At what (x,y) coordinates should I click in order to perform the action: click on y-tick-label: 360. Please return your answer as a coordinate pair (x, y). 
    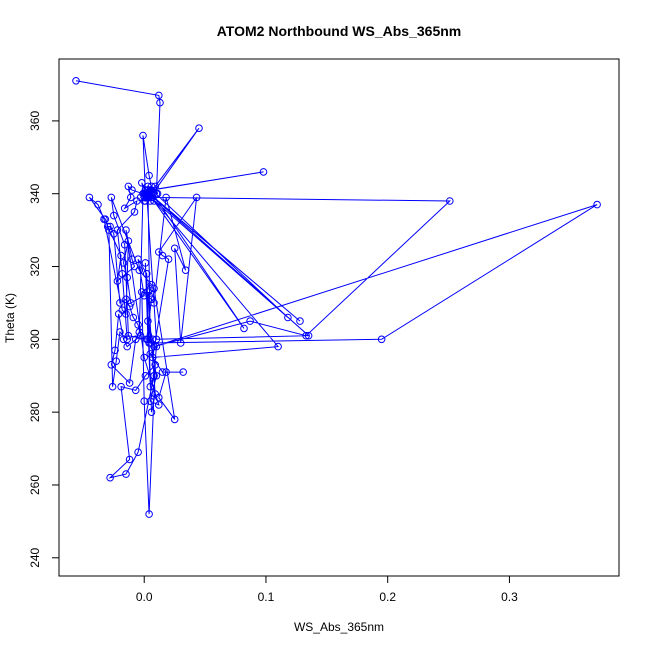
    Looking at the image, I should click on (35, 121).